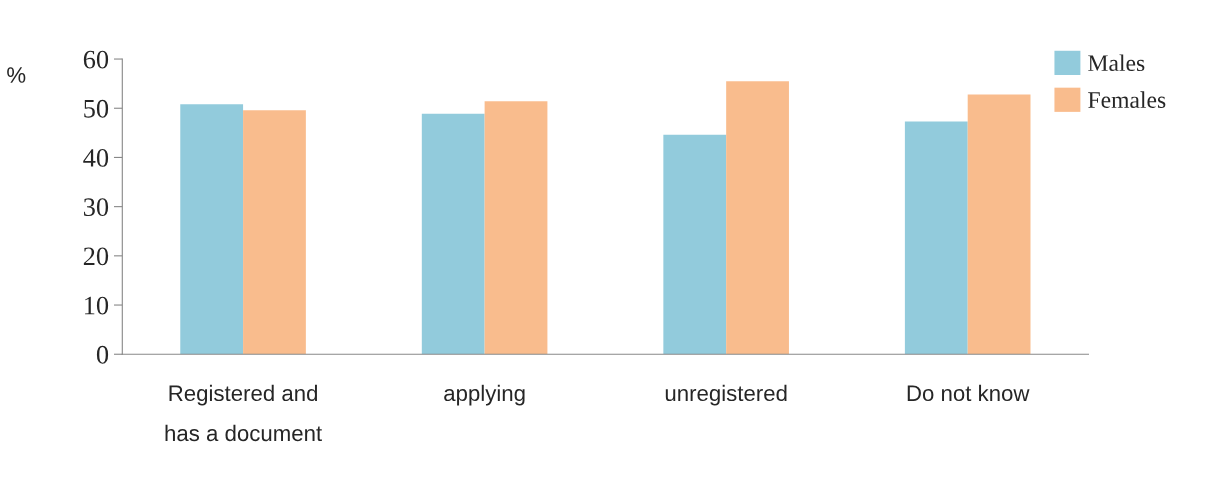 The width and height of the screenshot is (1223, 492). Describe the element at coordinates (102, 354) in the screenshot. I see `y-tick-label: 0` at that location.